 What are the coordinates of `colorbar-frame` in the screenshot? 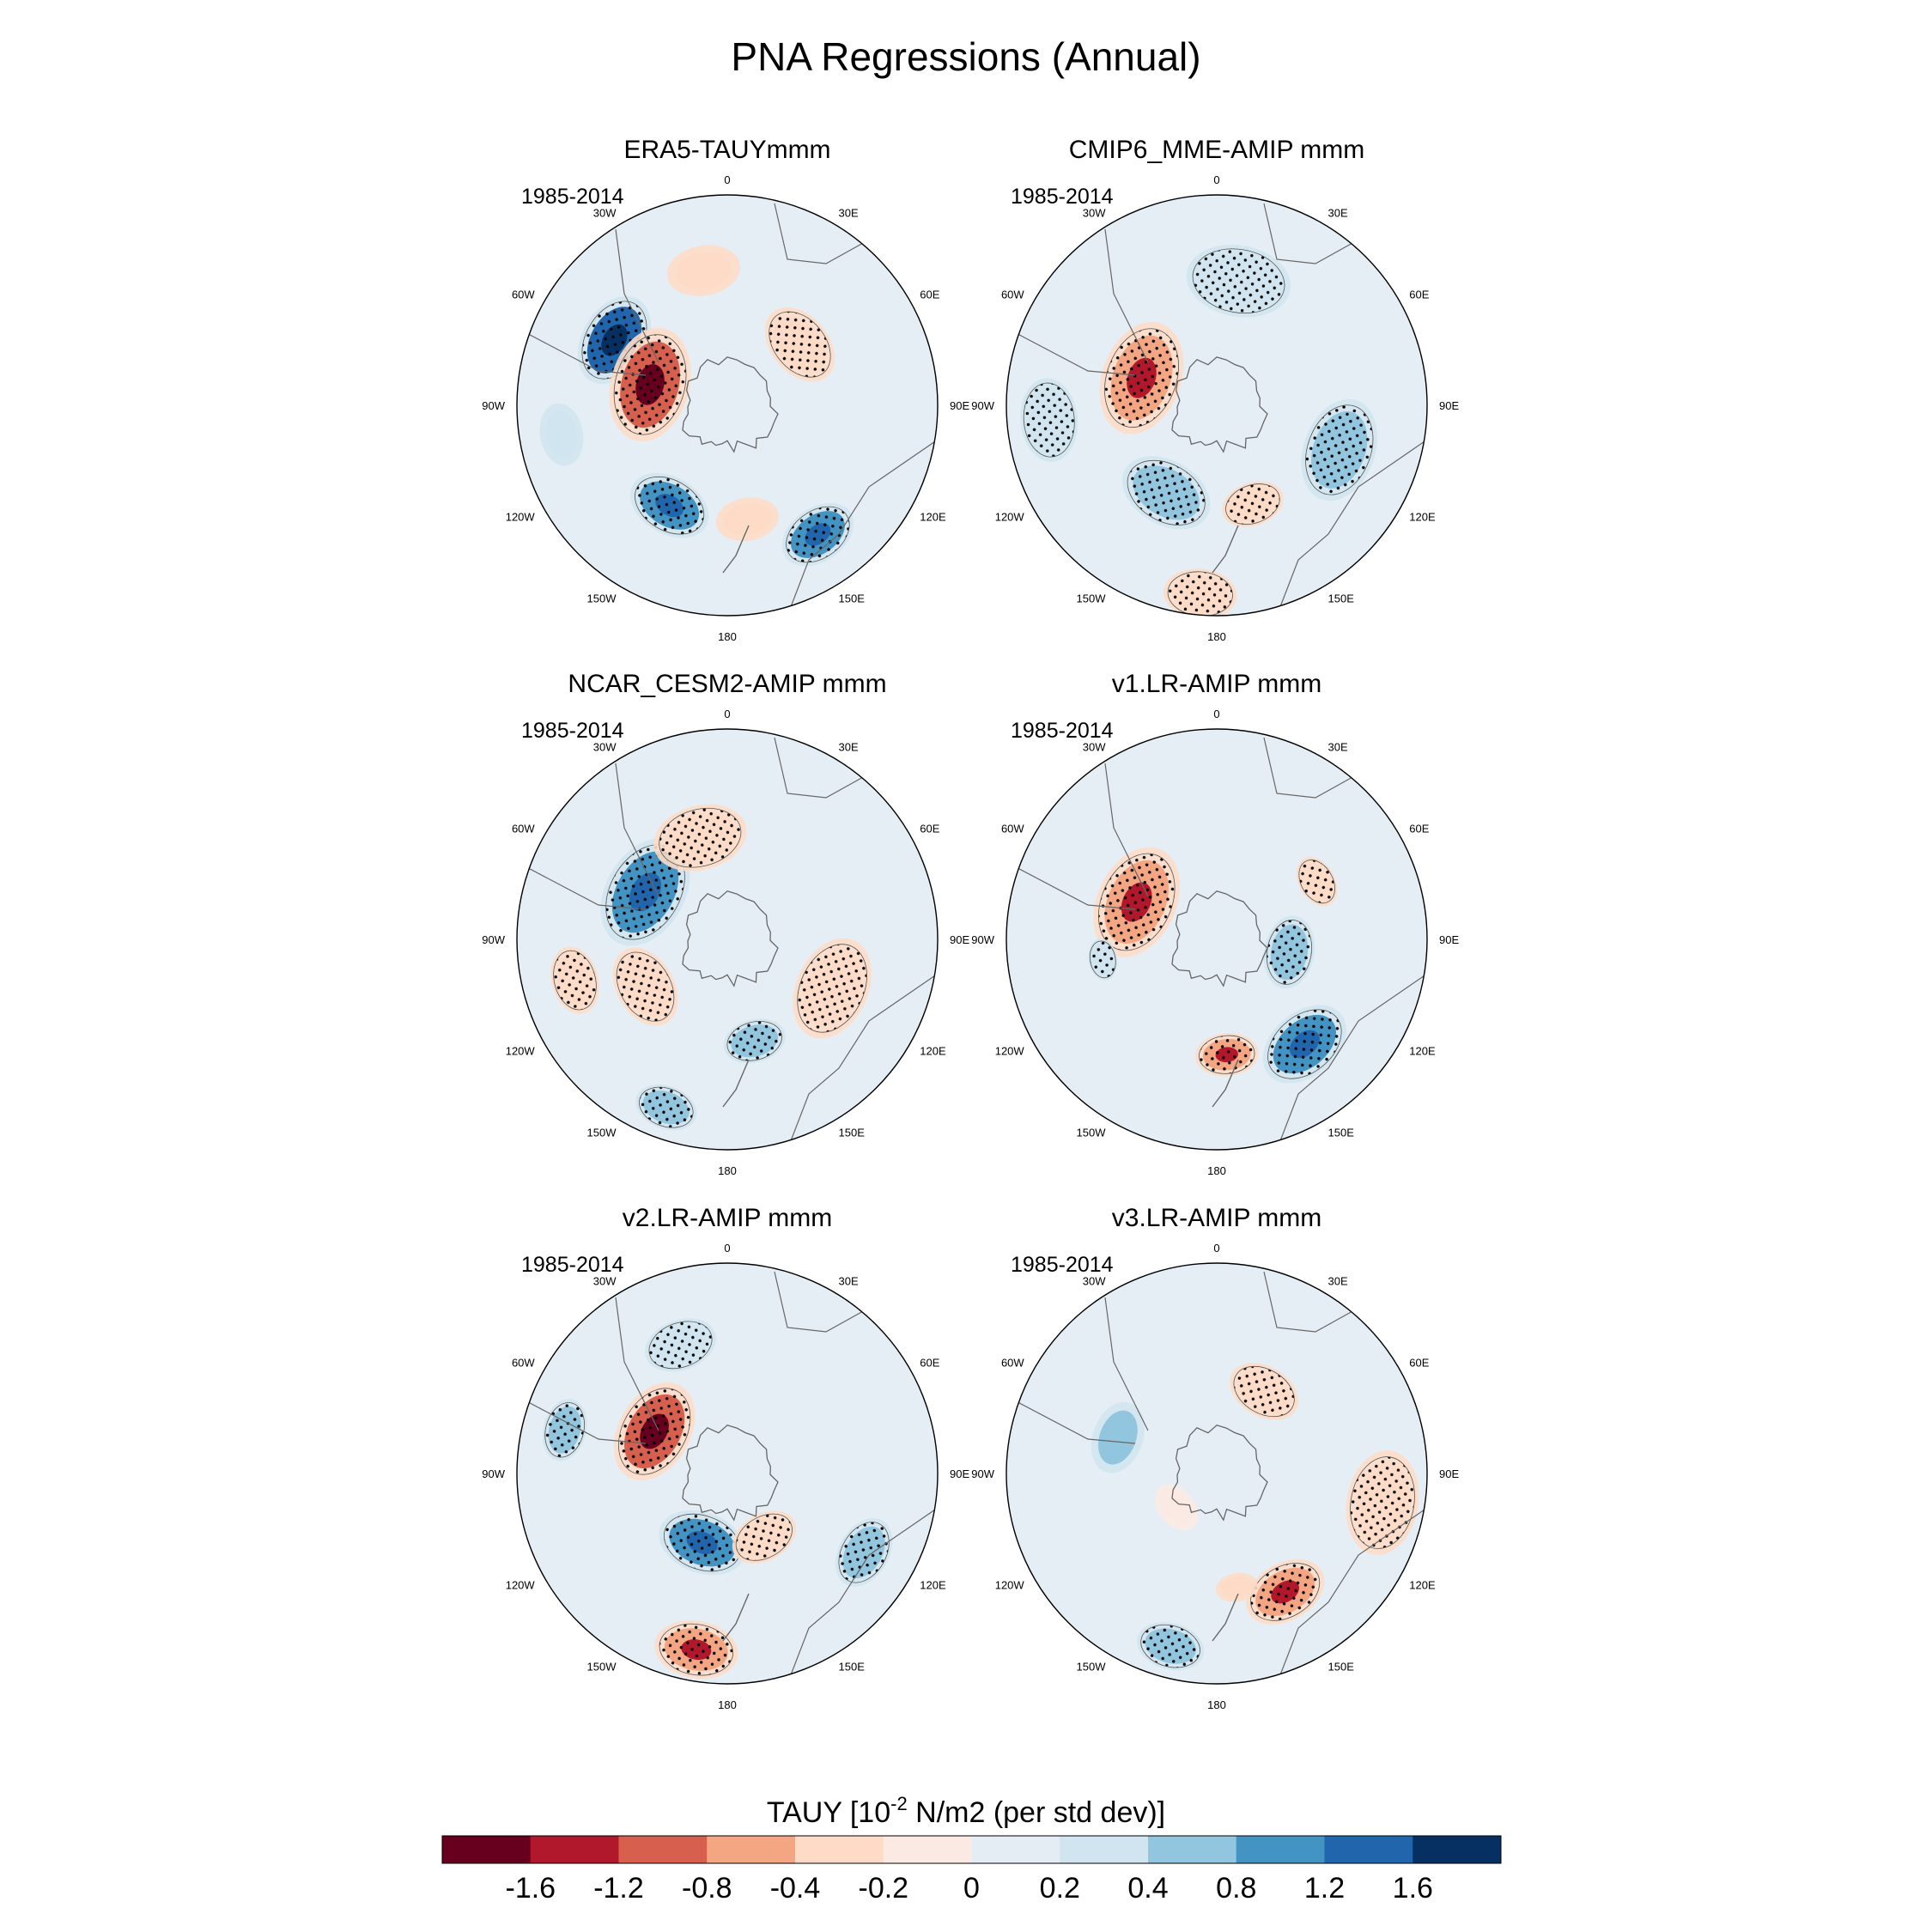 It's located at (972, 1850).